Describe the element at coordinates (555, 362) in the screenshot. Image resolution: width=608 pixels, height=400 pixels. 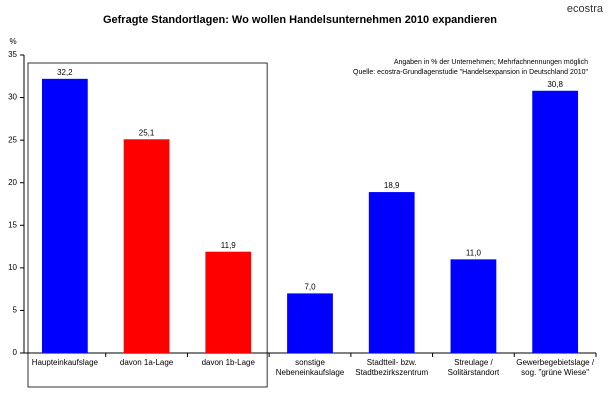
I see `x-tick-label: Gewerbegebietslage /` at that location.